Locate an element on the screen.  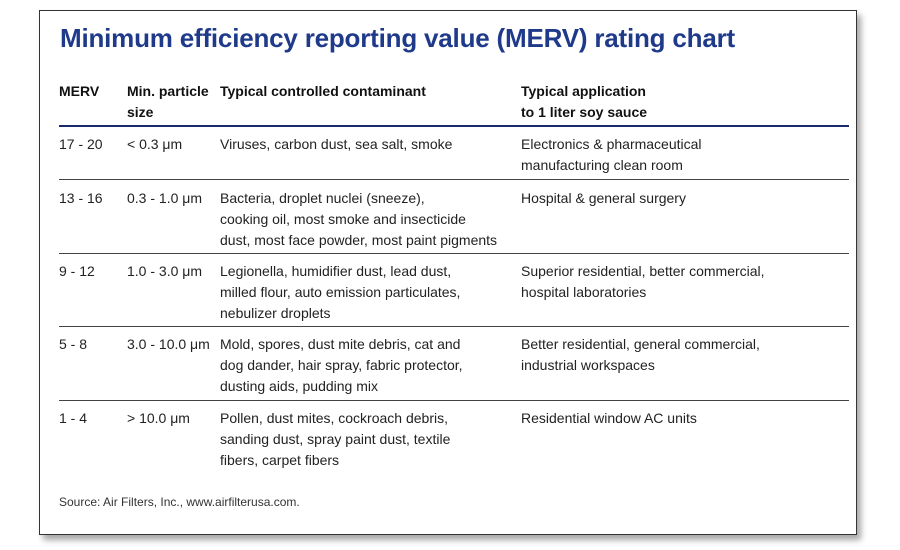
row-5-application-line: Residential window AC units is located at coordinates (609, 418).